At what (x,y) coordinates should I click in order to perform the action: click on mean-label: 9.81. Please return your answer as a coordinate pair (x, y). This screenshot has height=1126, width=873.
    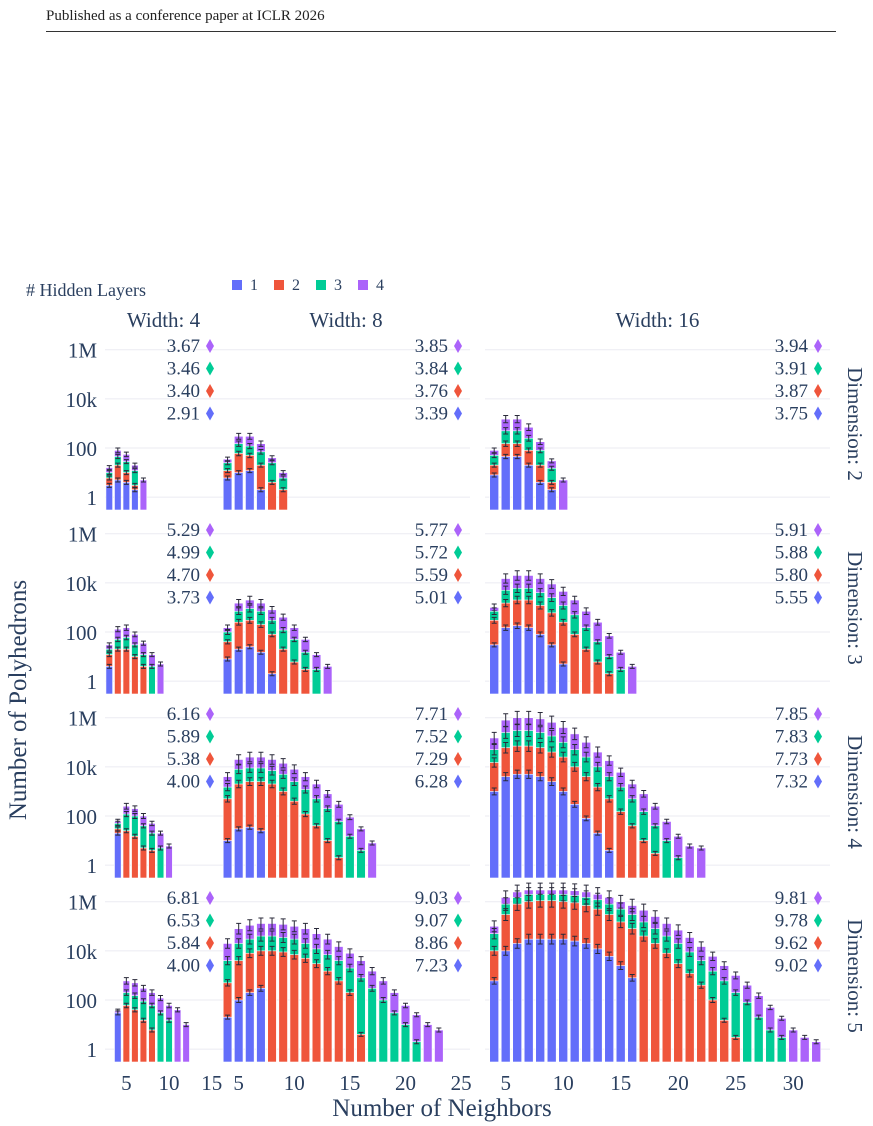
    Looking at the image, I should click on (791, 898).